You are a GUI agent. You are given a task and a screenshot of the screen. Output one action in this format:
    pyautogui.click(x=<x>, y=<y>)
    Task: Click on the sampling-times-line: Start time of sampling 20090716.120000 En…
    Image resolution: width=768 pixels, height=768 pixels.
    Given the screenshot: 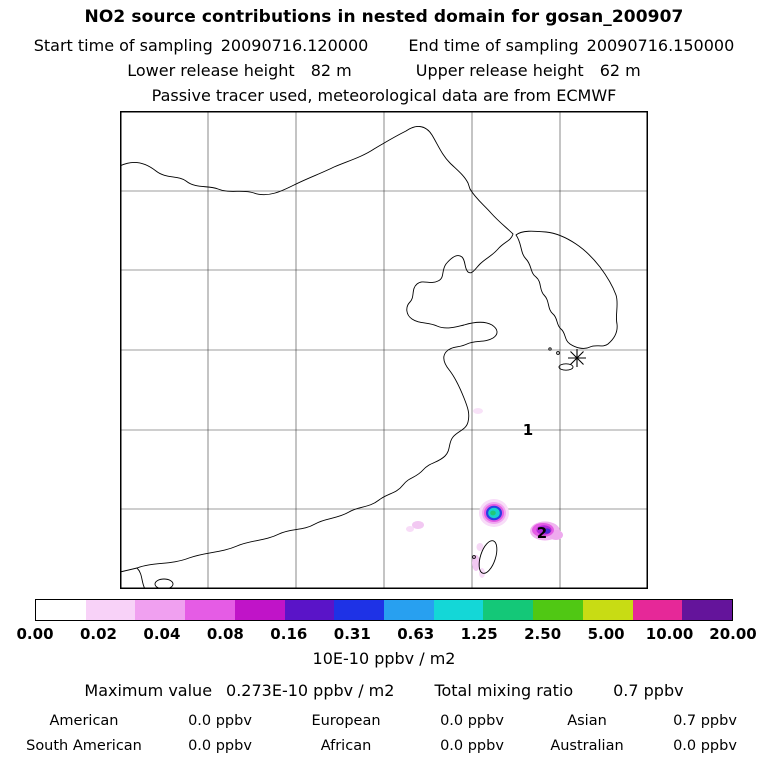 What is the action you would take?
    pyautogui.click(x=384, y=45)
    